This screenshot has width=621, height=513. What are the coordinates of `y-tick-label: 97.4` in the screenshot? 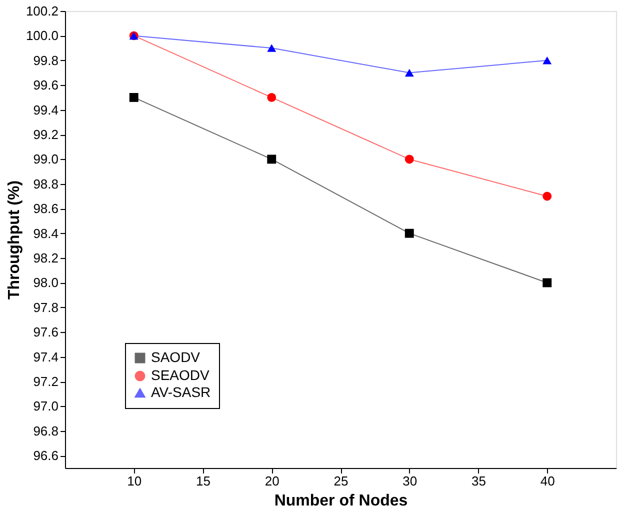 It's located at (45, 356).